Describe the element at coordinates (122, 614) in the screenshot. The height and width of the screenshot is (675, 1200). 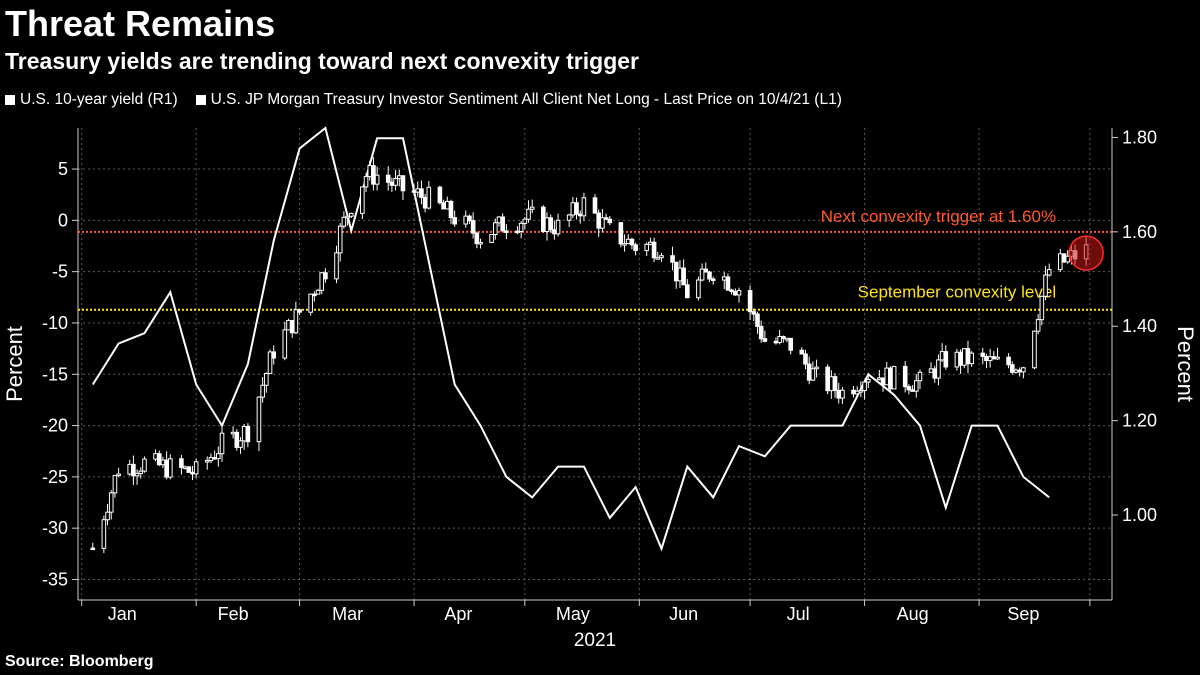
I see `month-tick-label: Jan` at that location.